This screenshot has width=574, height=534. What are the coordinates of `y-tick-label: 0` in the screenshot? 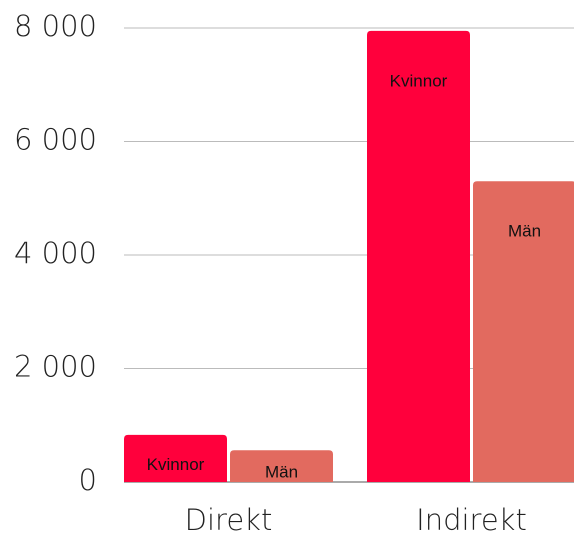 It's located at (88, 480).